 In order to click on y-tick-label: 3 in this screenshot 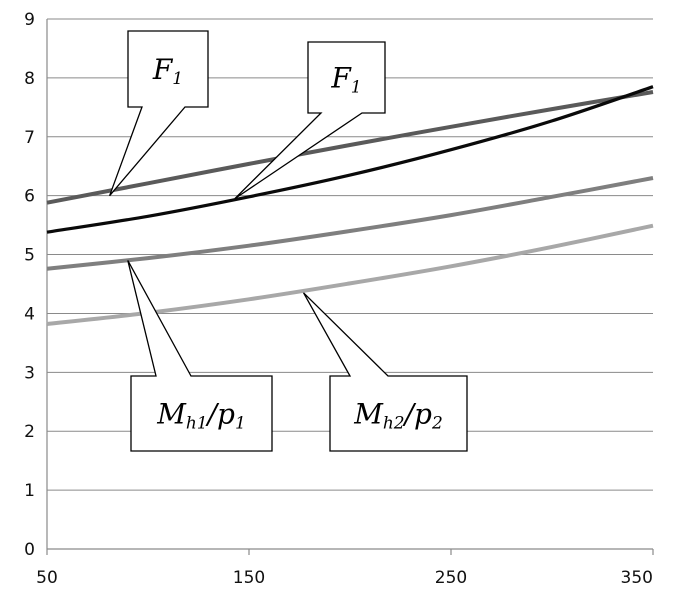, I will do `click(29, 373)`.